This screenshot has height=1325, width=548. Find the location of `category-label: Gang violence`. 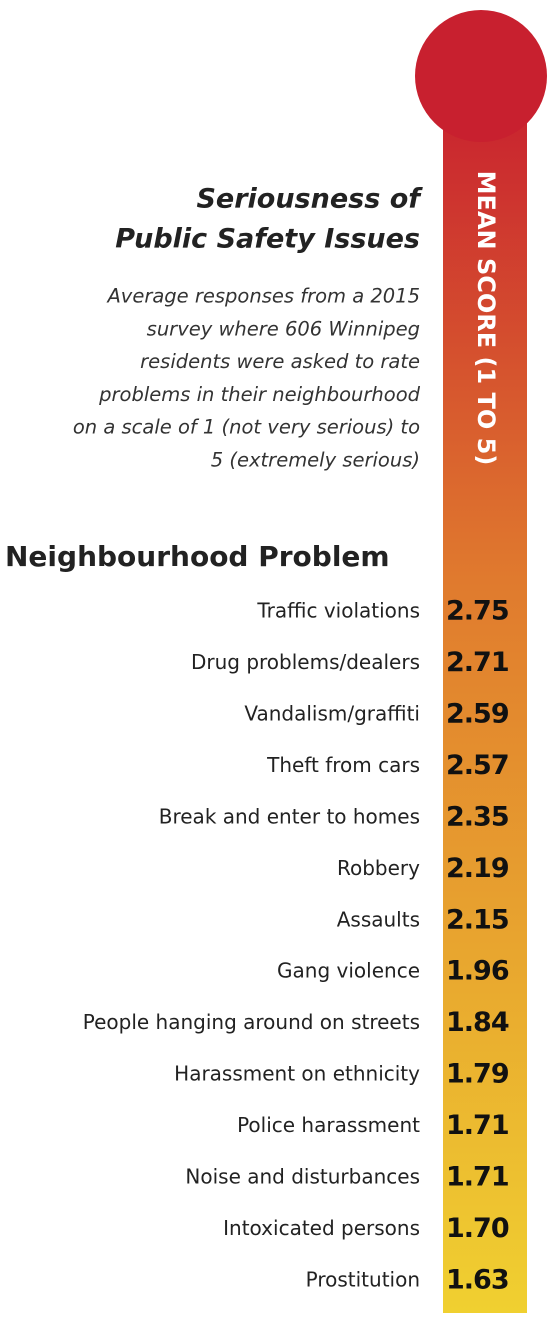

category-label: Gang violence is located at coordinates (348, 971).